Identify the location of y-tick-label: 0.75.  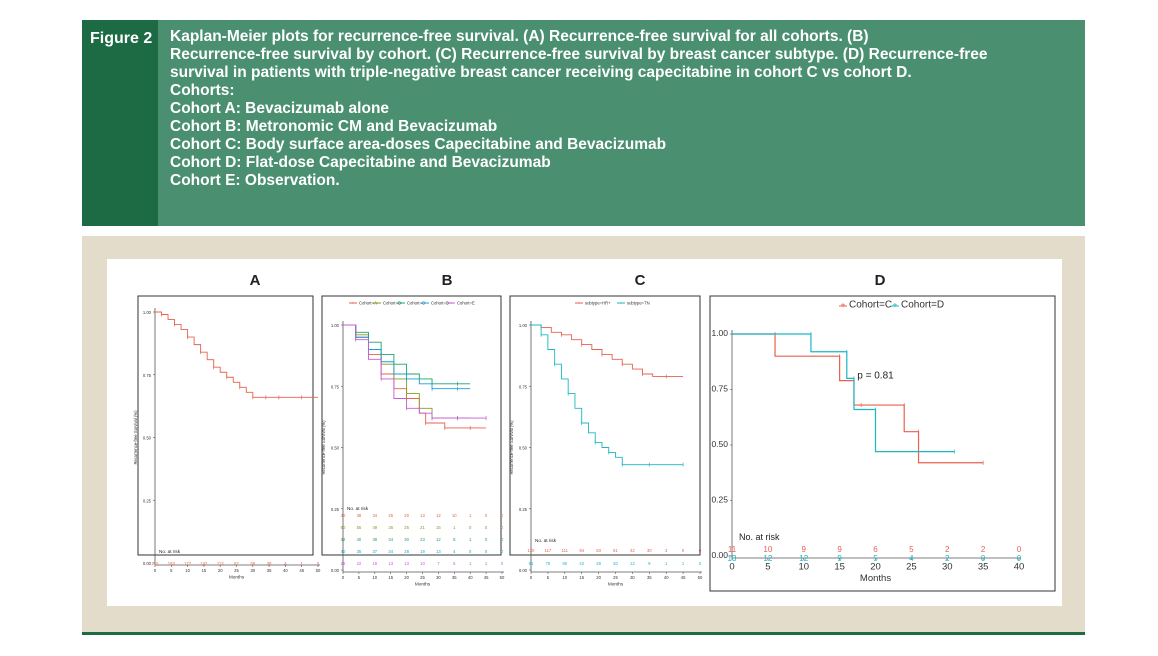
(147, 375).